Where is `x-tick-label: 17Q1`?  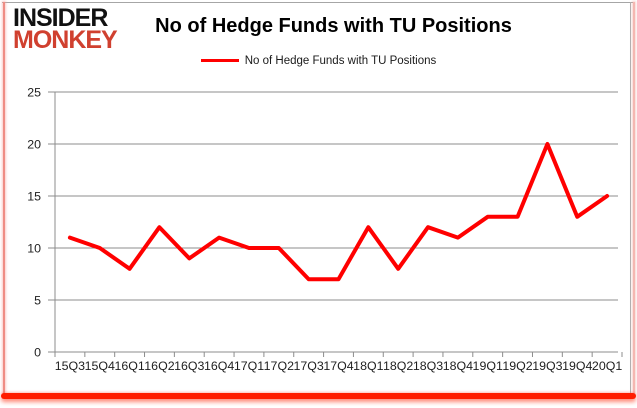
x-tick-label: 17Q1 is located at coordinates (249, 366).